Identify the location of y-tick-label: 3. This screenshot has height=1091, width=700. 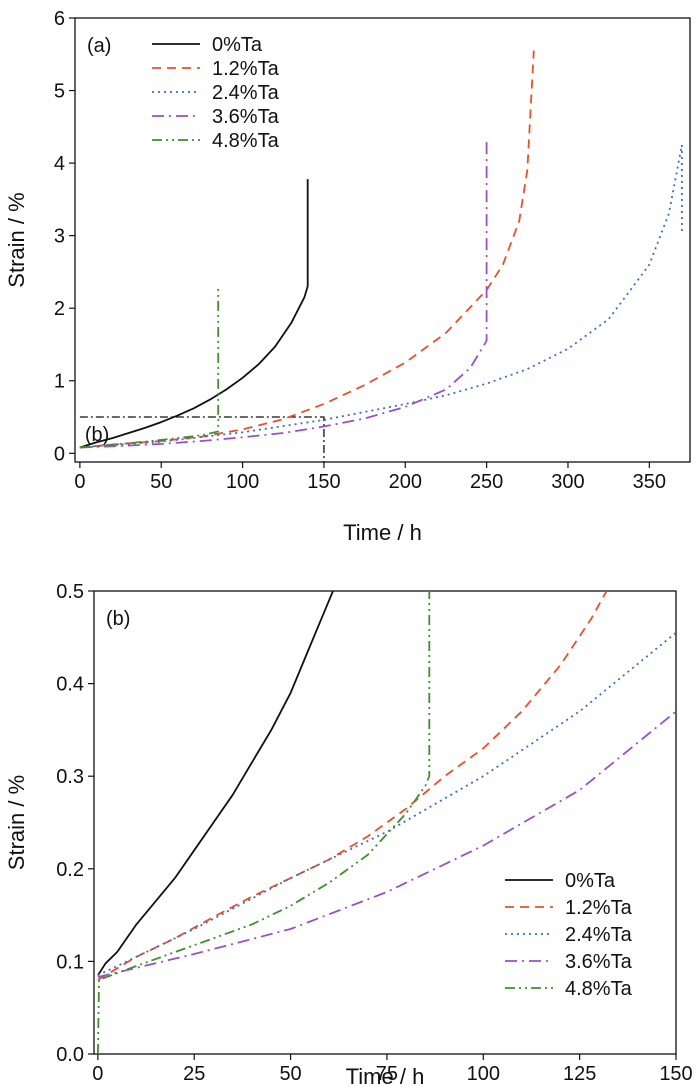
(59, 237).